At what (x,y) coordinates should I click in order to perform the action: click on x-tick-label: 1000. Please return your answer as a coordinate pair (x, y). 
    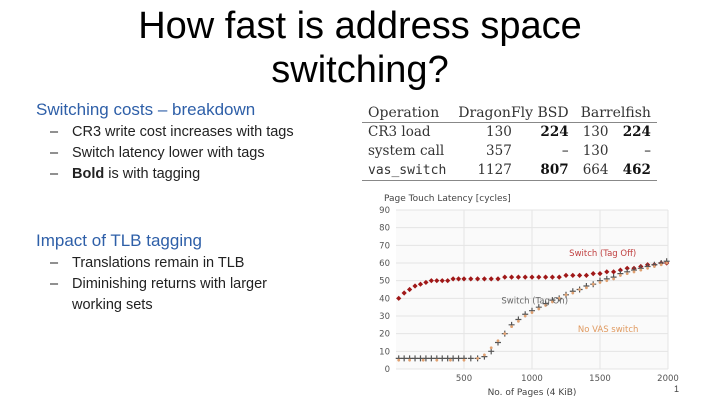
    Looking at the image, I should click on (532, 379).